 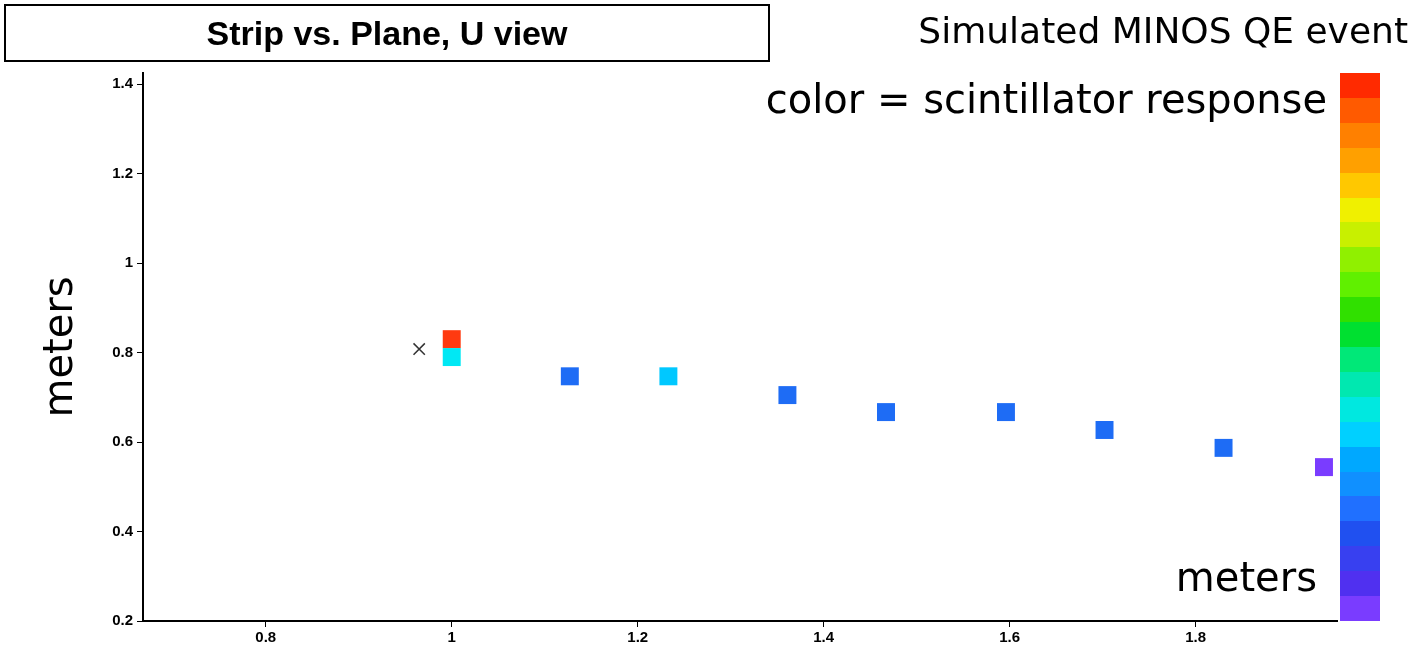 What do you see at coordinates (387, 33) in the screenshot?
I see `chart-title: Strip vs. Plane, U view` at bounding box center [387, 33].